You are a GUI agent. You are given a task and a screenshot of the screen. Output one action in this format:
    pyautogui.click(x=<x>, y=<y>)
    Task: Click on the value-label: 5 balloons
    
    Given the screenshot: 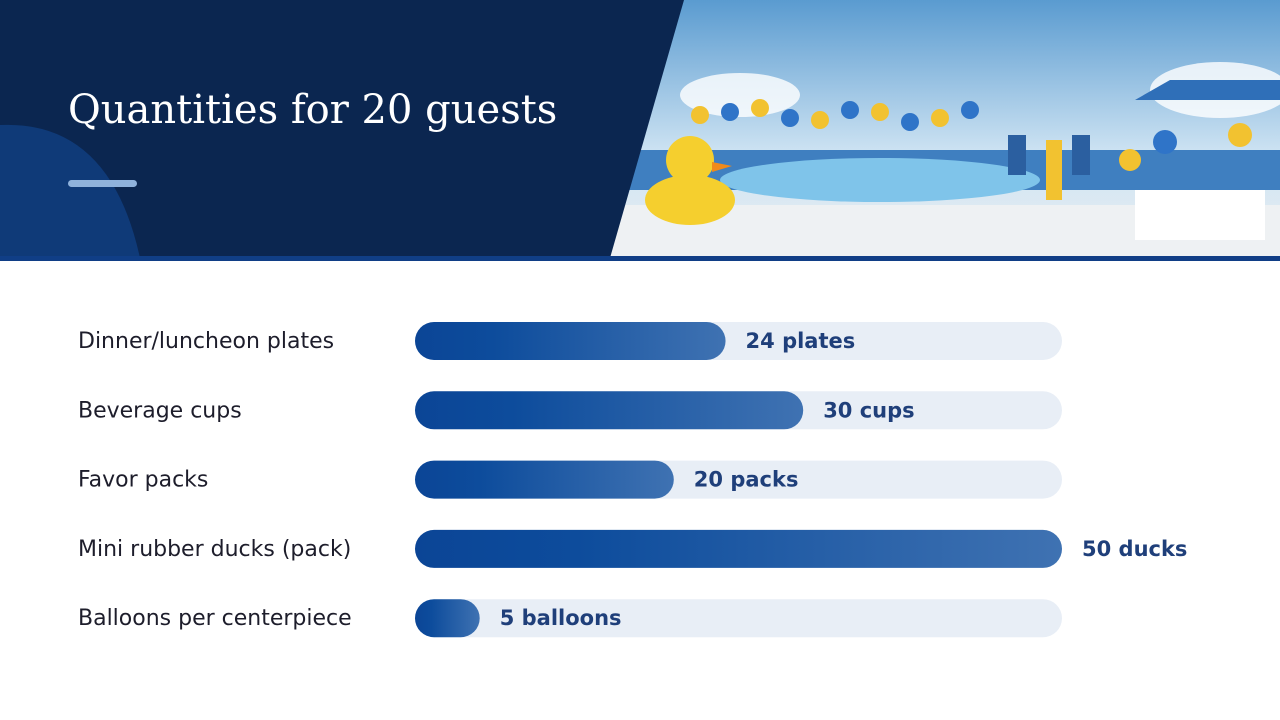 What is the action you would take?
    pyautogui.click(x=561, y=618)
    